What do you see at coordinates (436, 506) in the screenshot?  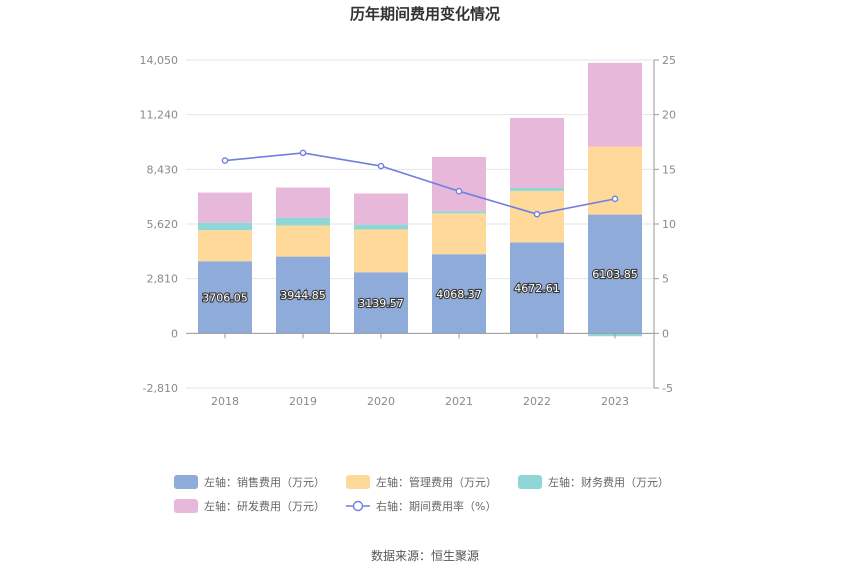 I see `legend-label: 右轴：期间费用率（%）` at bounding box center [436, 506].